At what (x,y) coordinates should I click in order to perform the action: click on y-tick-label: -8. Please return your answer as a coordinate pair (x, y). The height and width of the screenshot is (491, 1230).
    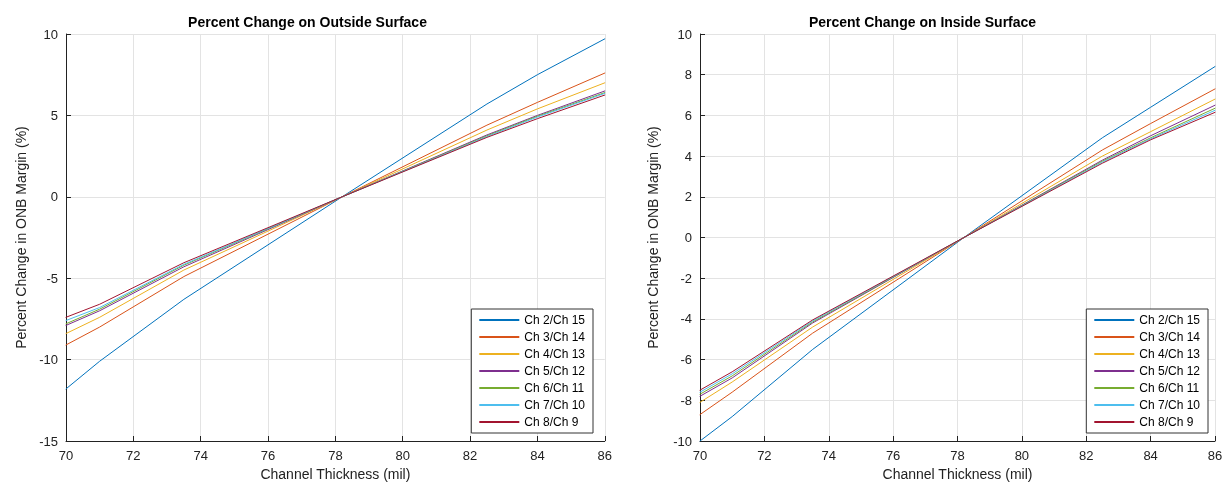
    Looking at the image, I should click on (686, 400).